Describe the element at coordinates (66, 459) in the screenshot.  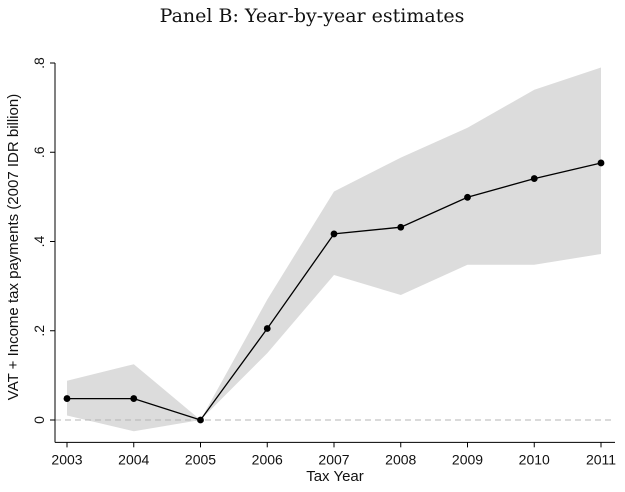
I see `x-tick-label: 2003` at that location.